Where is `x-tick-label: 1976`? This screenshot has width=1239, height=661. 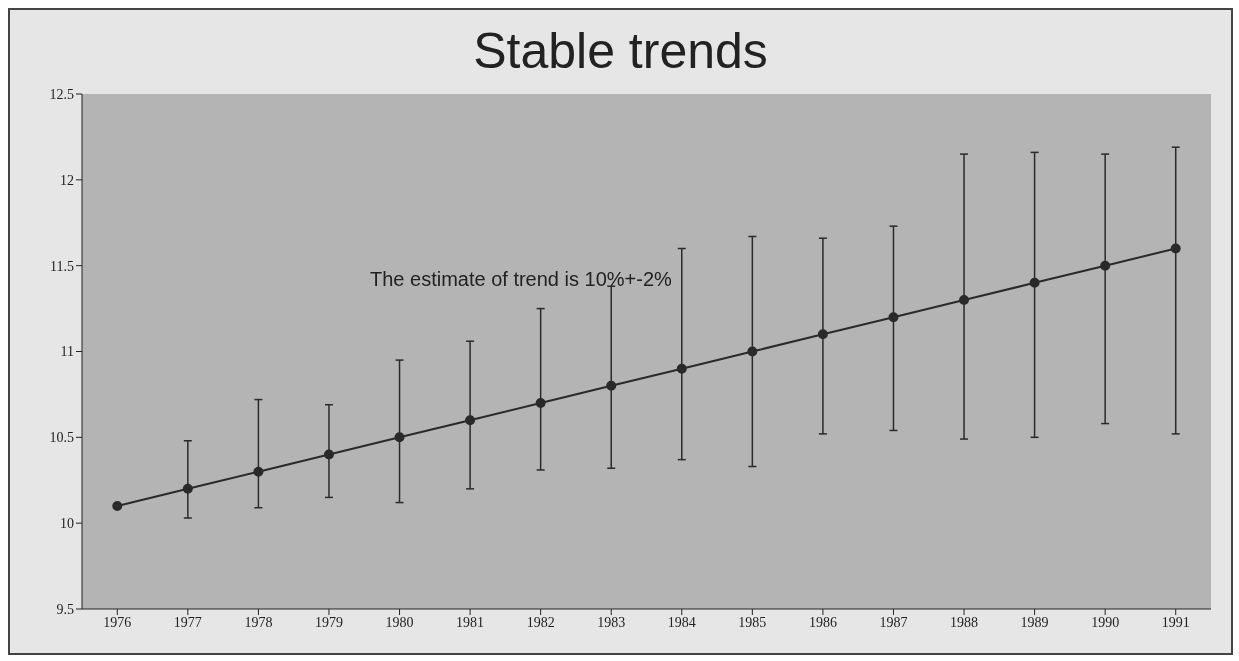 x-tick-label: 1976 is located at coordinates (117, 622).